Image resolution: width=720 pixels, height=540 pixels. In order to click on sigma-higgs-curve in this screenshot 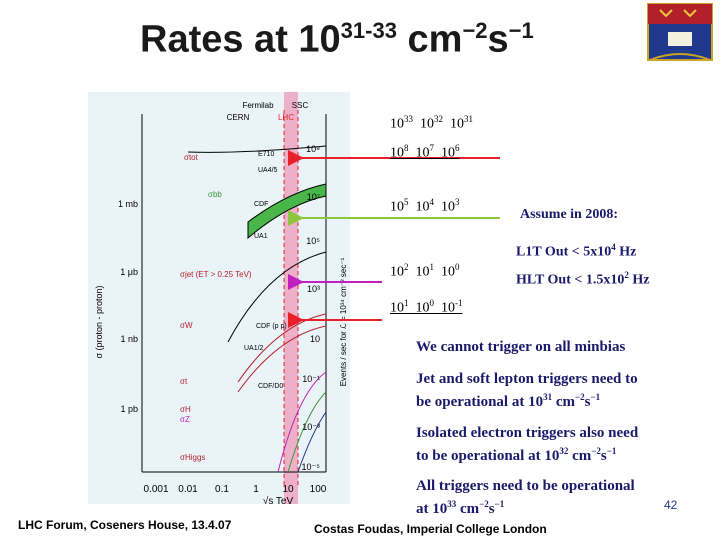, I will do `click(312, 442)`.